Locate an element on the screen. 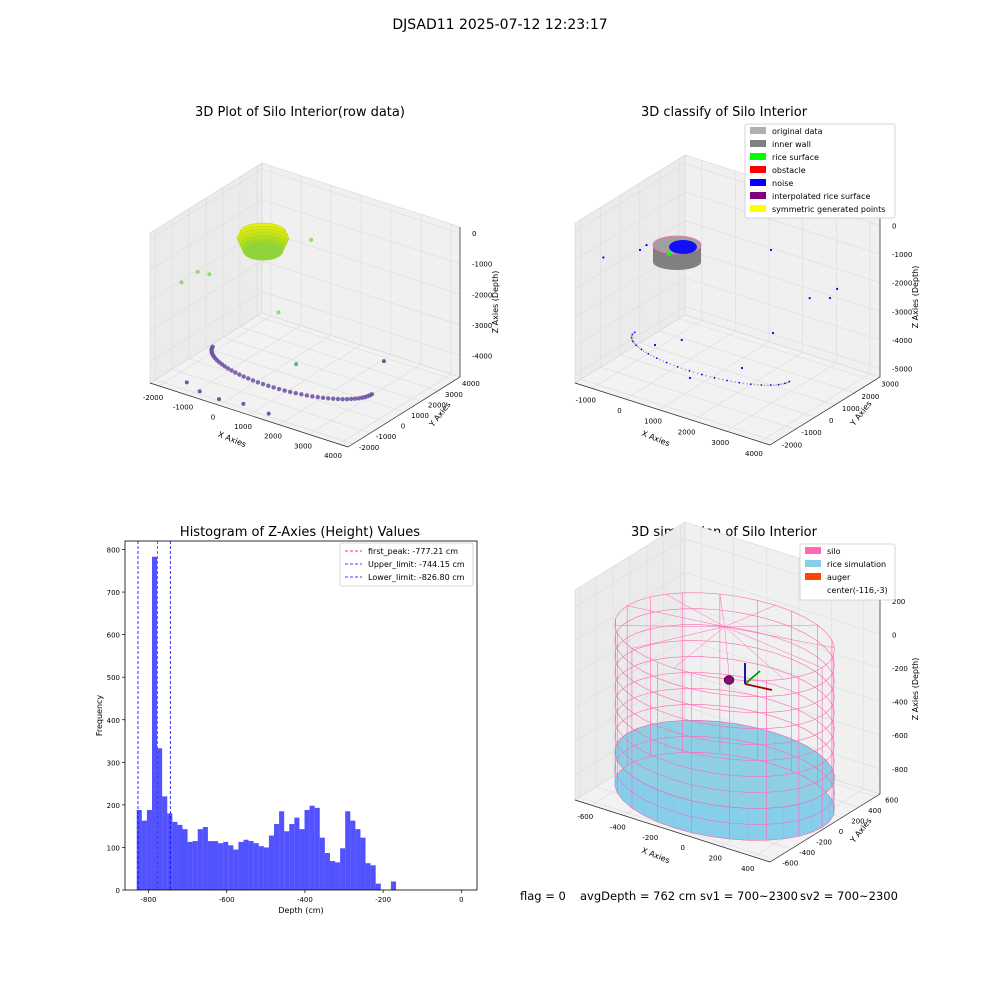 This screenshot has width=1000, height=1000. histogram-y-label: Frequency is located at coordinates (99, 716).